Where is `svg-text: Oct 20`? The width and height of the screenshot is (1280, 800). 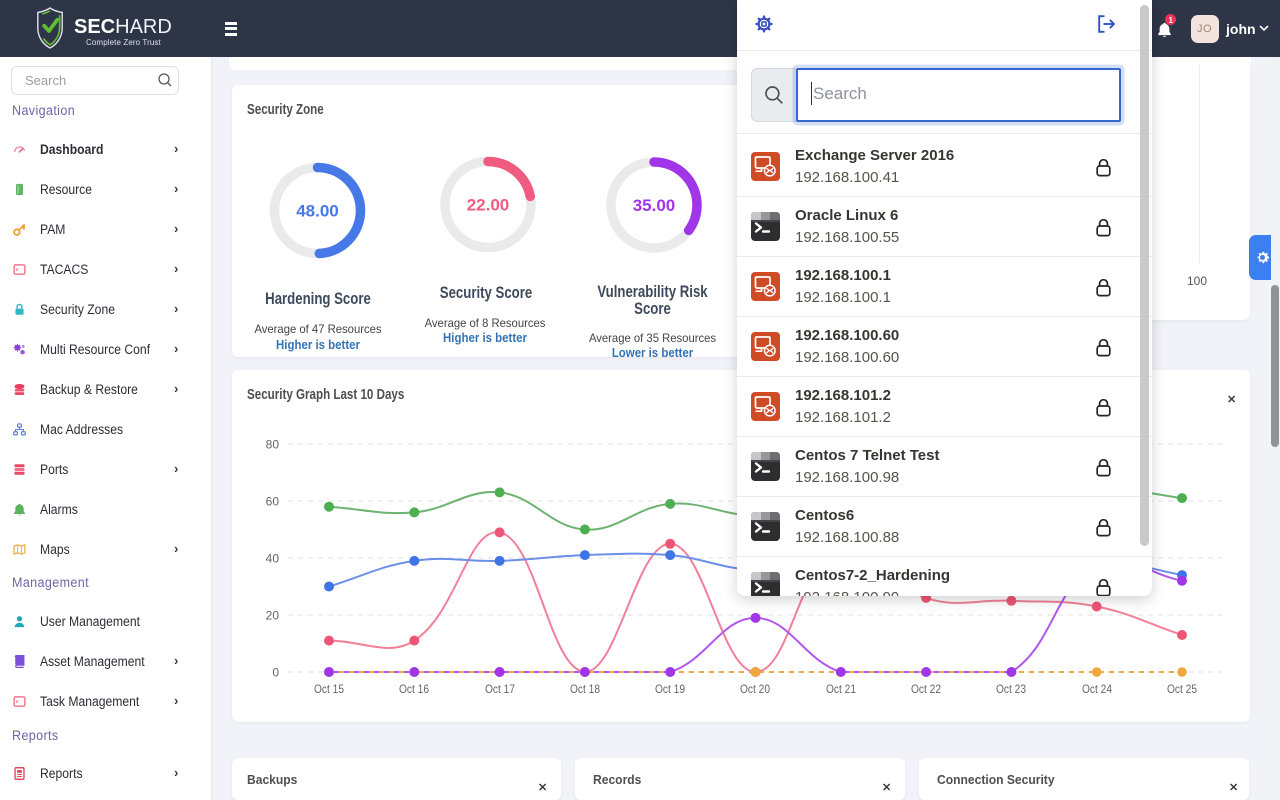 svg-text: Oct 20 is located at coordinates (755, 689).